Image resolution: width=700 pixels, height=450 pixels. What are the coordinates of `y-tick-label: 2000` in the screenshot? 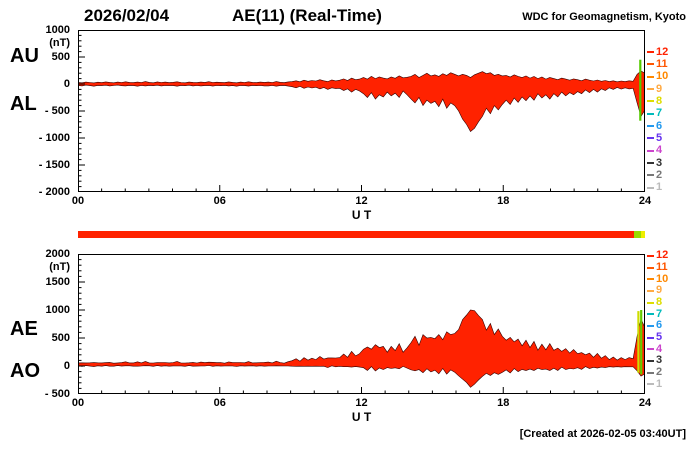 It's located at (57, 254).